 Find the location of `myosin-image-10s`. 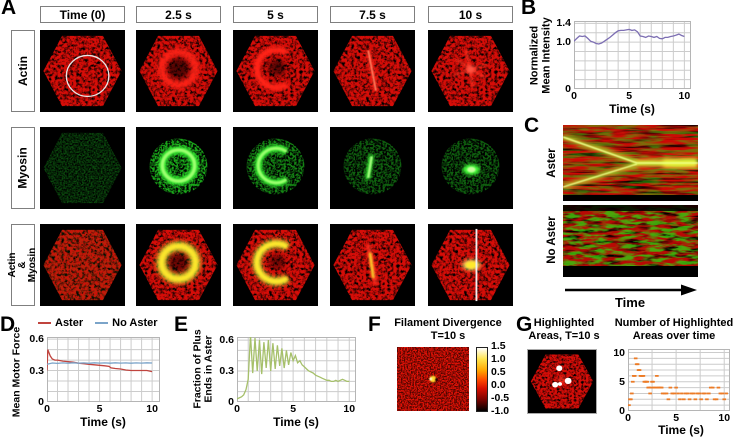

myosin-image-10s is located at coordinates (470, 168).